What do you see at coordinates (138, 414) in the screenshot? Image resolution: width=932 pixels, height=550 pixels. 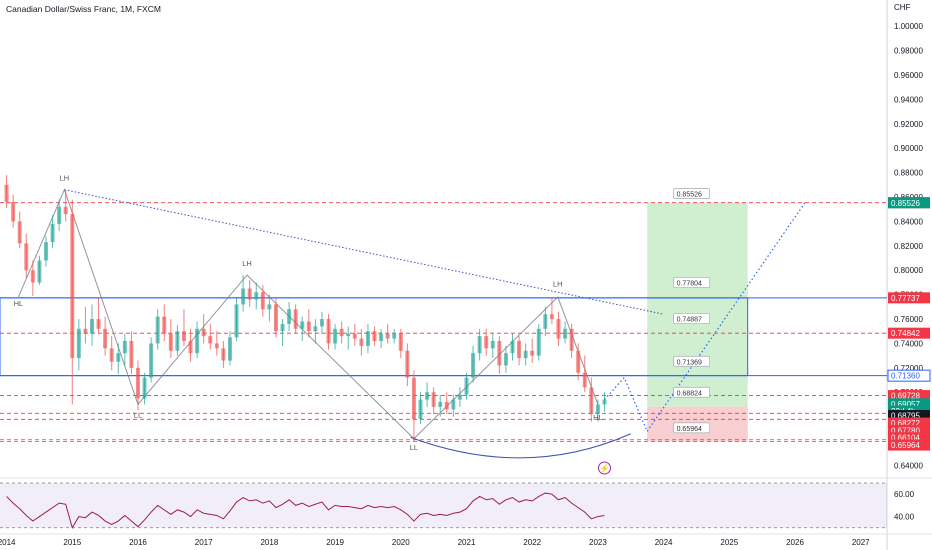 I see `pivot-label-3: LL` at bounding box center [138, 414].